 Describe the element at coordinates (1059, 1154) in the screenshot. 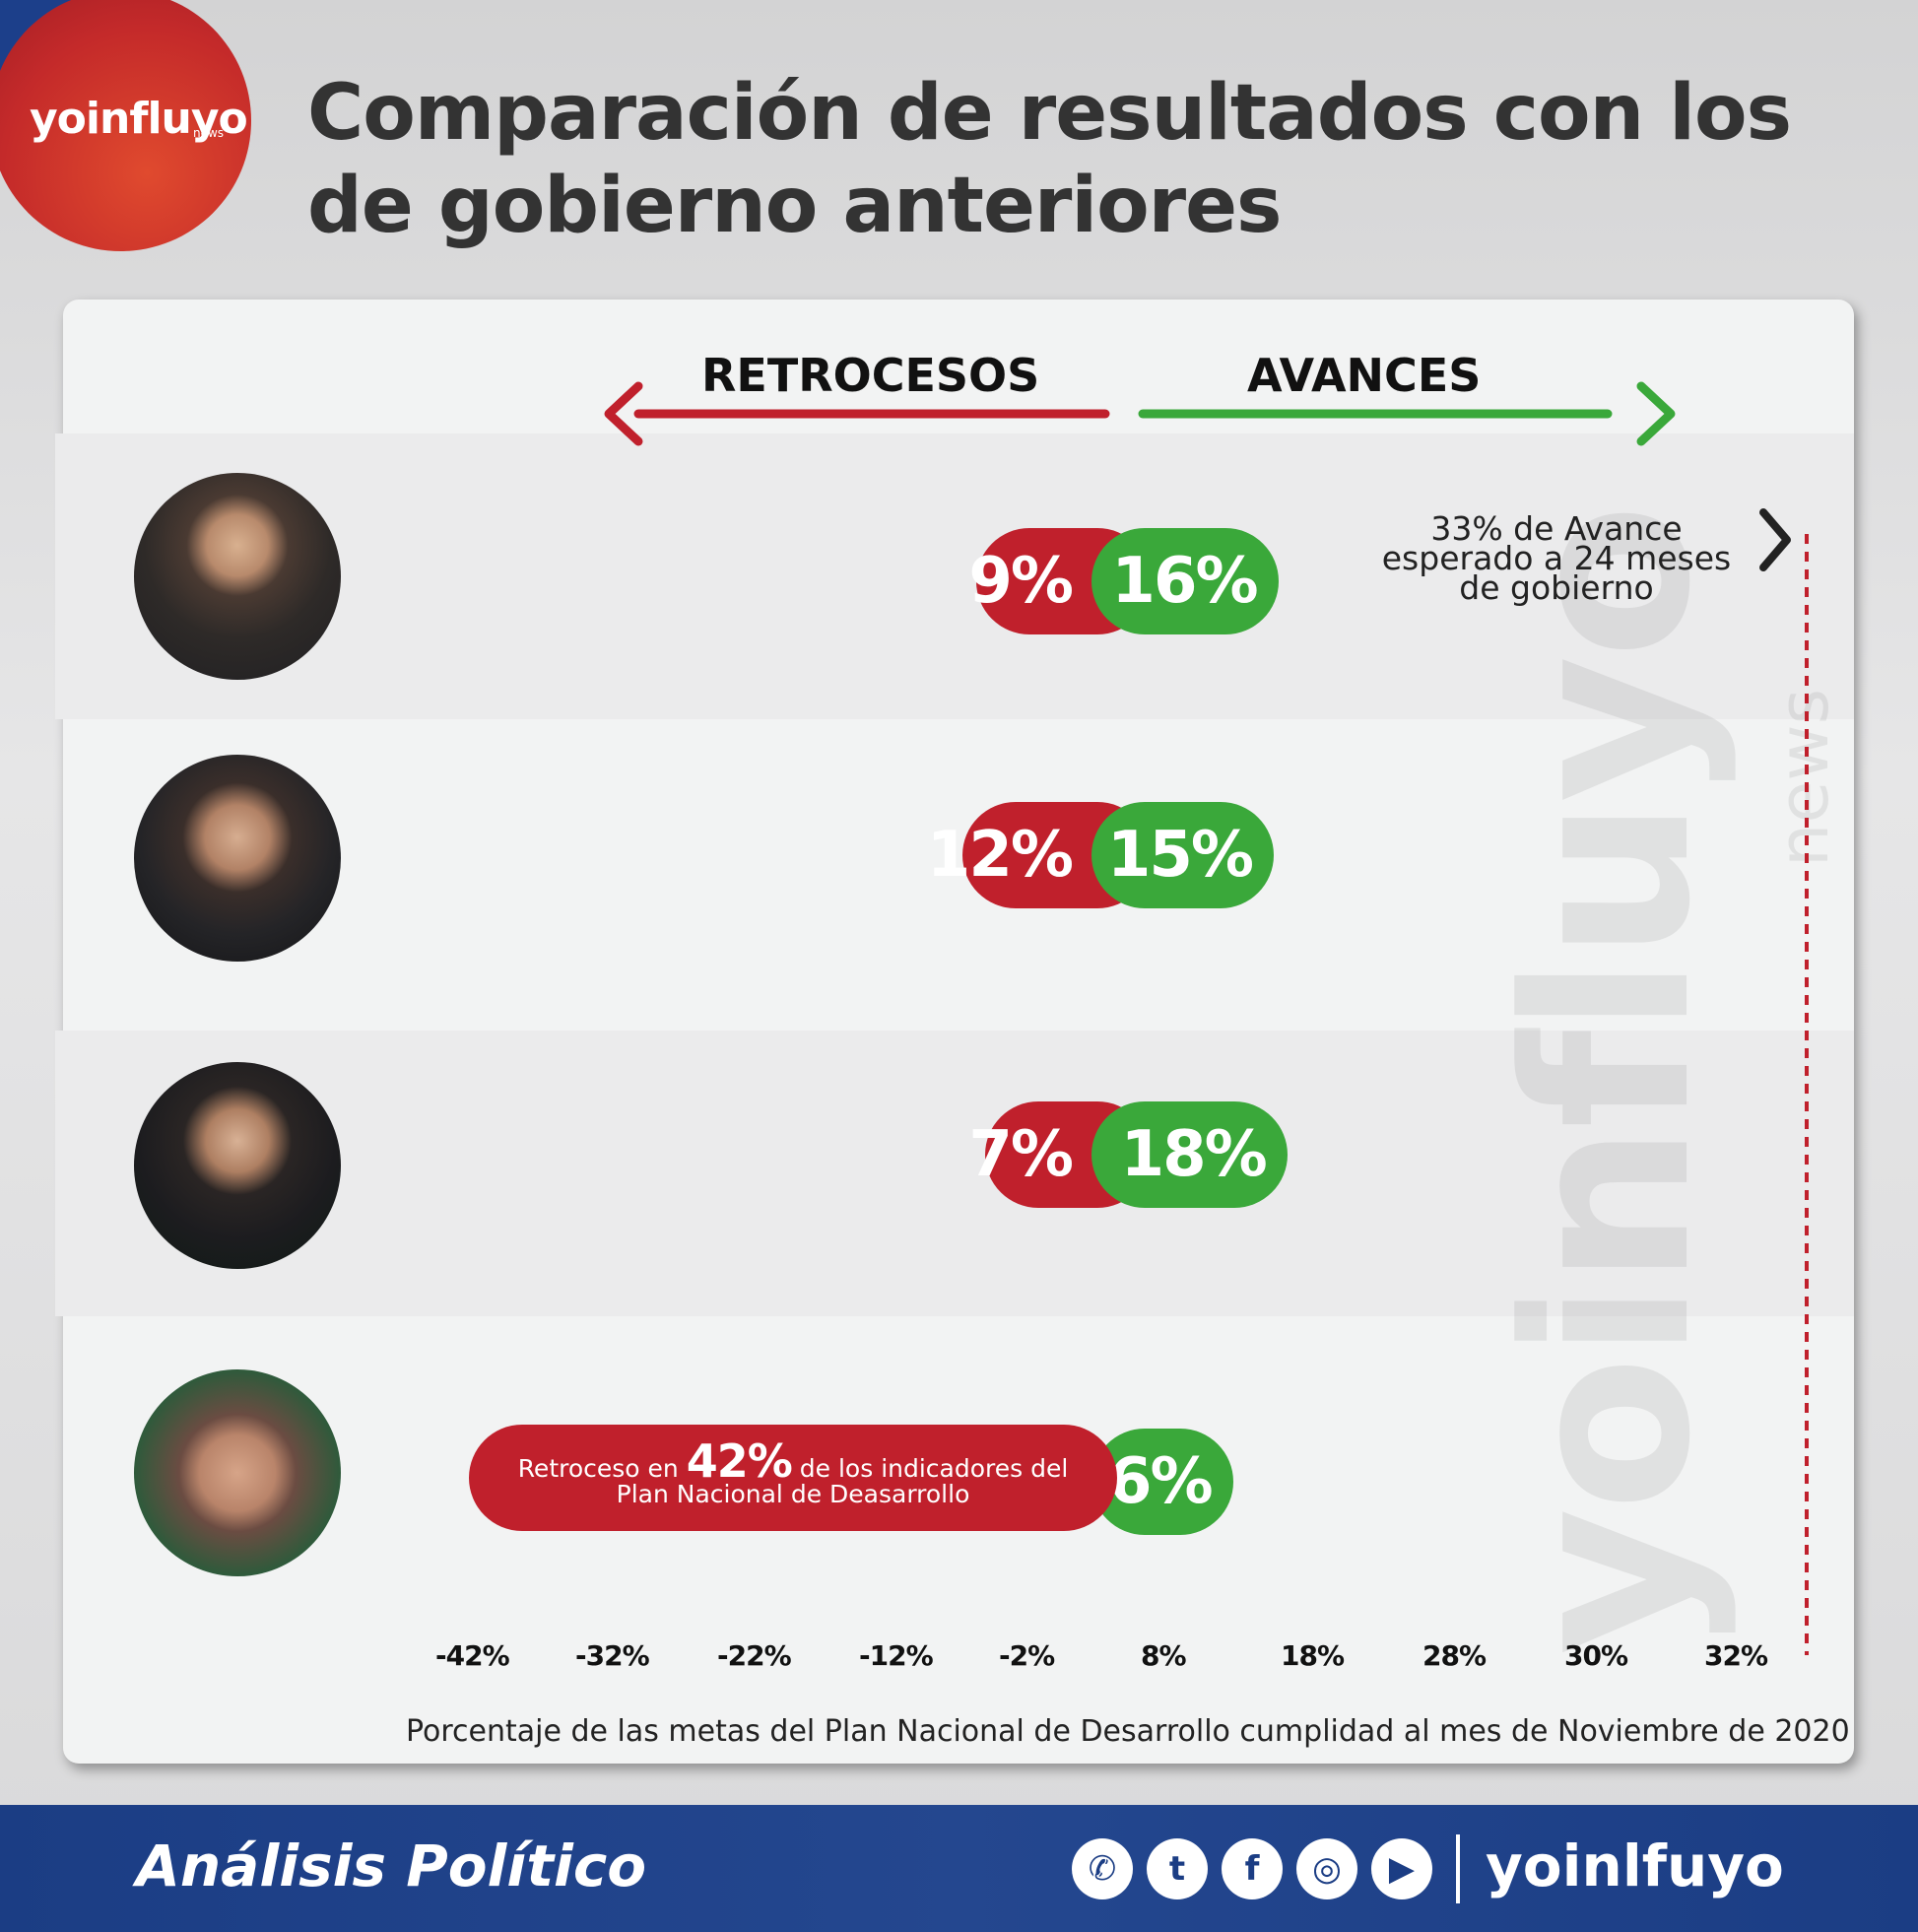

I see `bar-retroceso-3: 7%` at that location.